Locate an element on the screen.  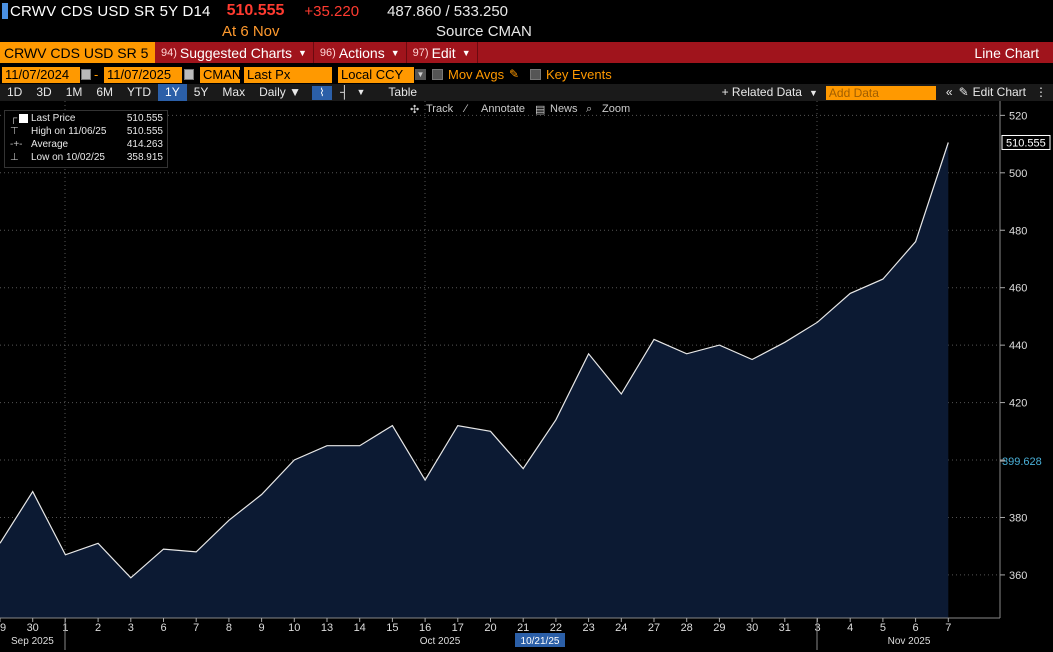
period-1d: 1D is located at coordinates (15, 92).